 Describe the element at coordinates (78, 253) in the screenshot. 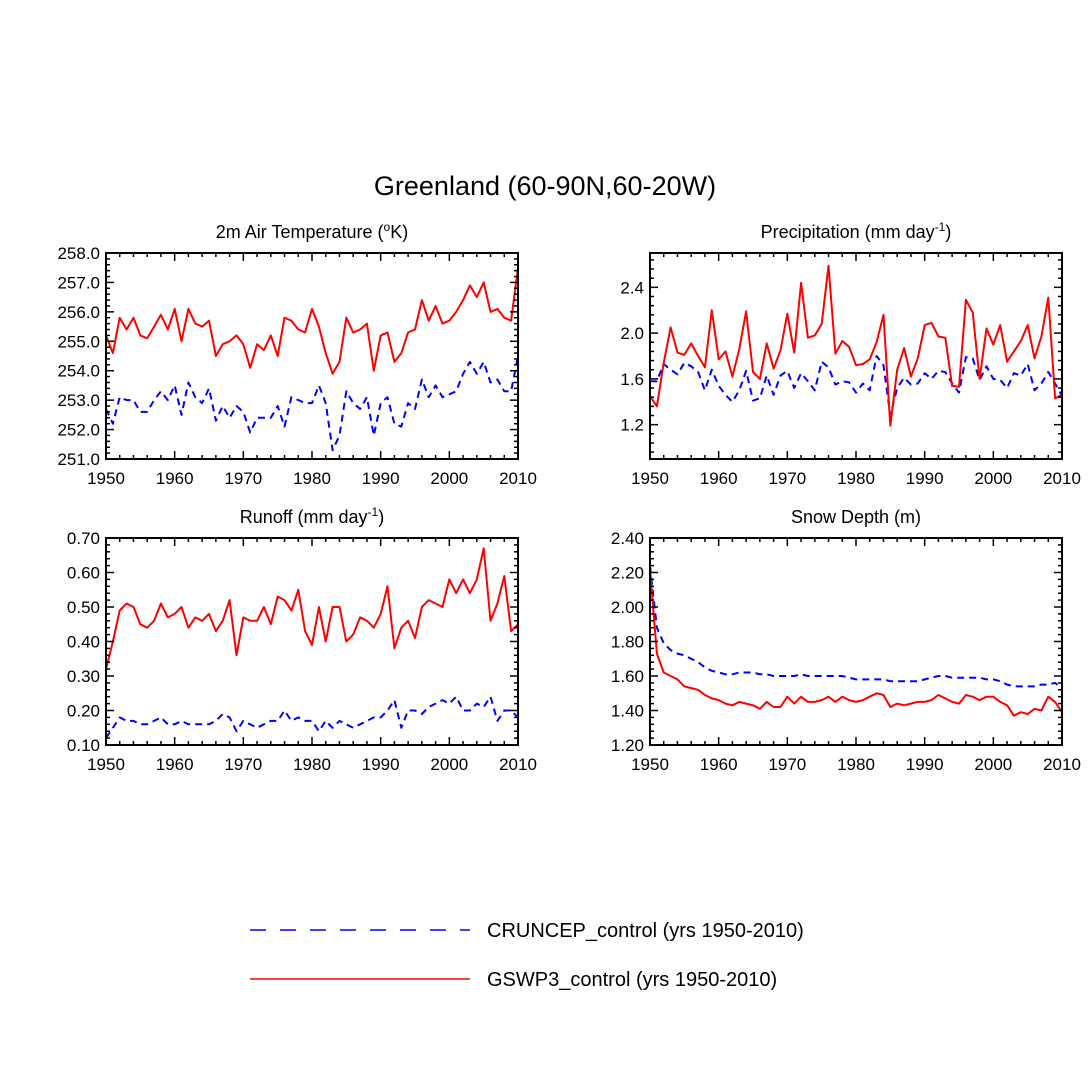

I see `y-tick-label: 258.0` at that location.